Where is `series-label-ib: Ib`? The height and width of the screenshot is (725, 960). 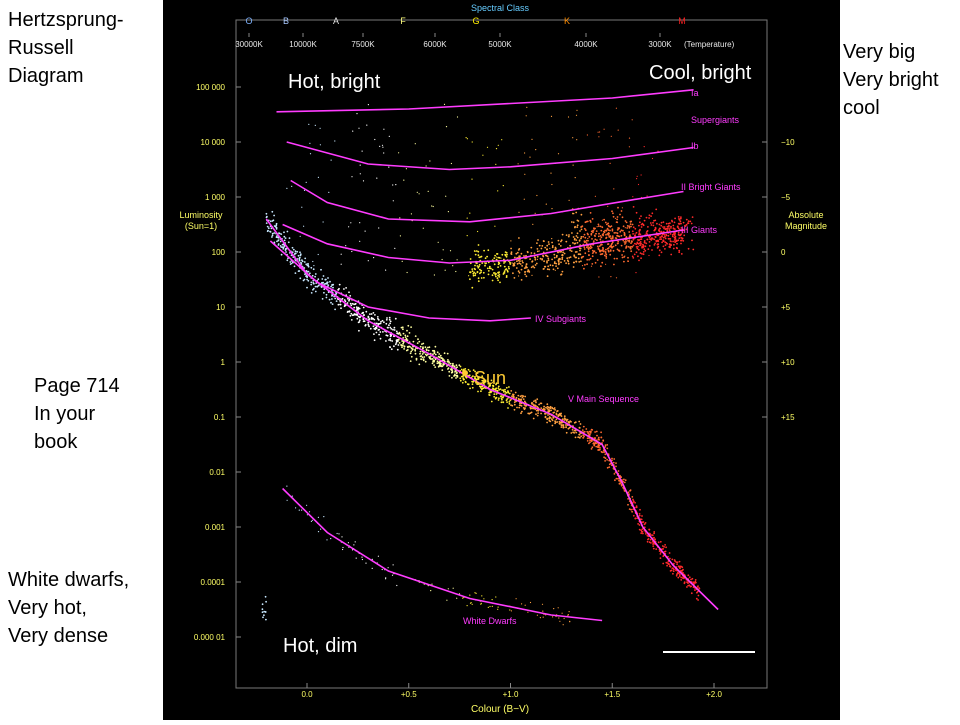
series-label-ib: Ib is located at coordinates (695, 146).